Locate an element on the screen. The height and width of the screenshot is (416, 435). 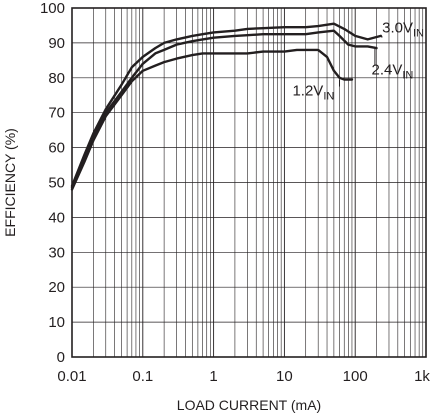
x-tick-labels: 0.01 0.1 1 10 100 1k is located at coordinates (243, 376).